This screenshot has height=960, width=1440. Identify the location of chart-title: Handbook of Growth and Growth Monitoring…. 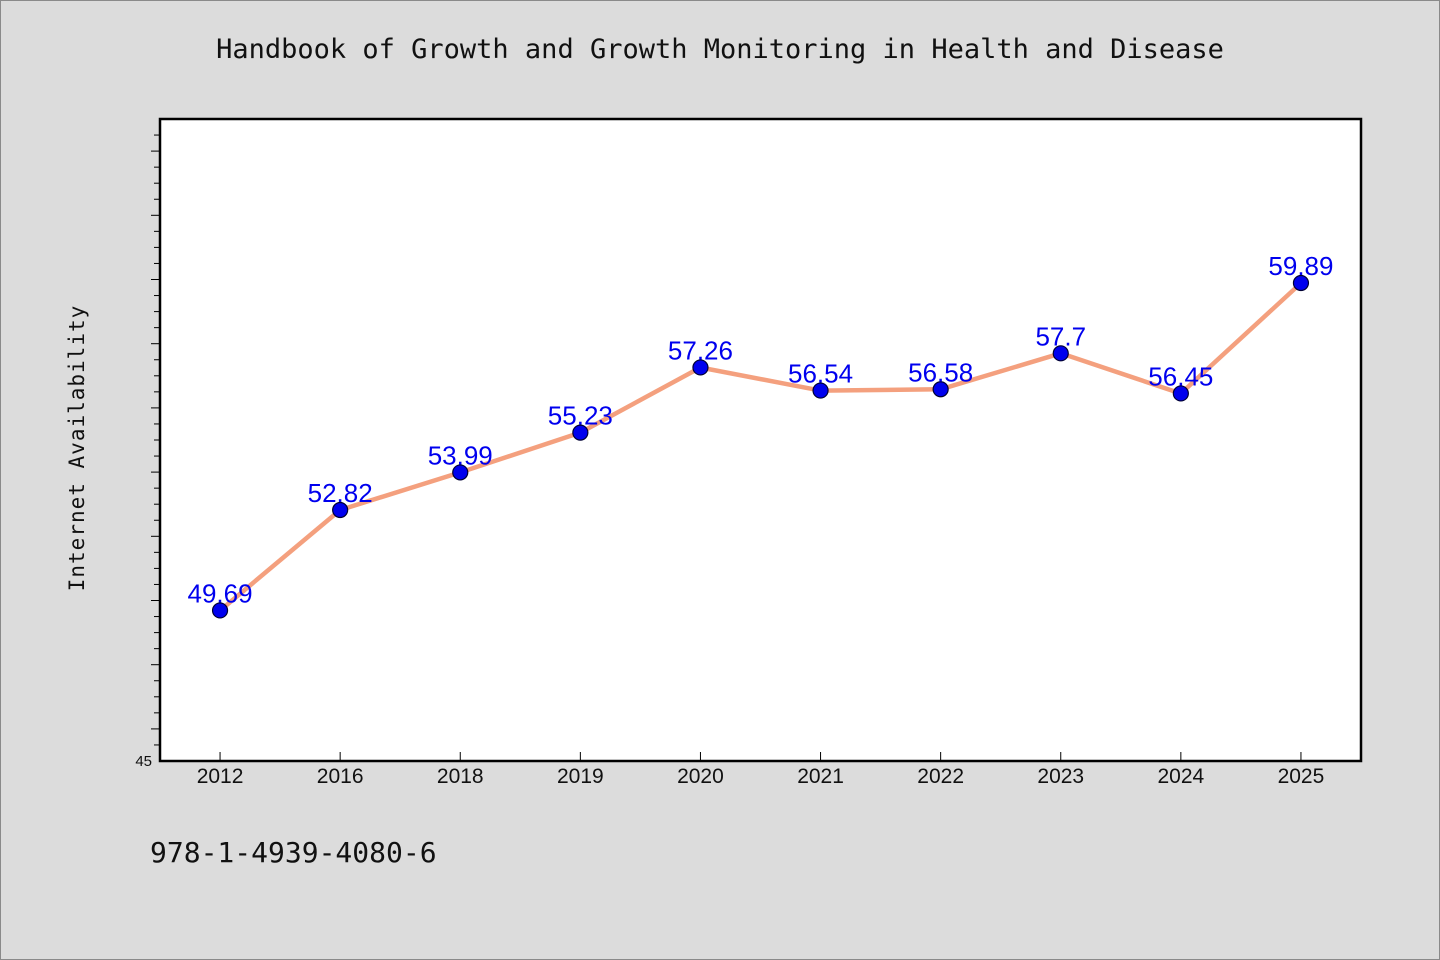
(720, 49).